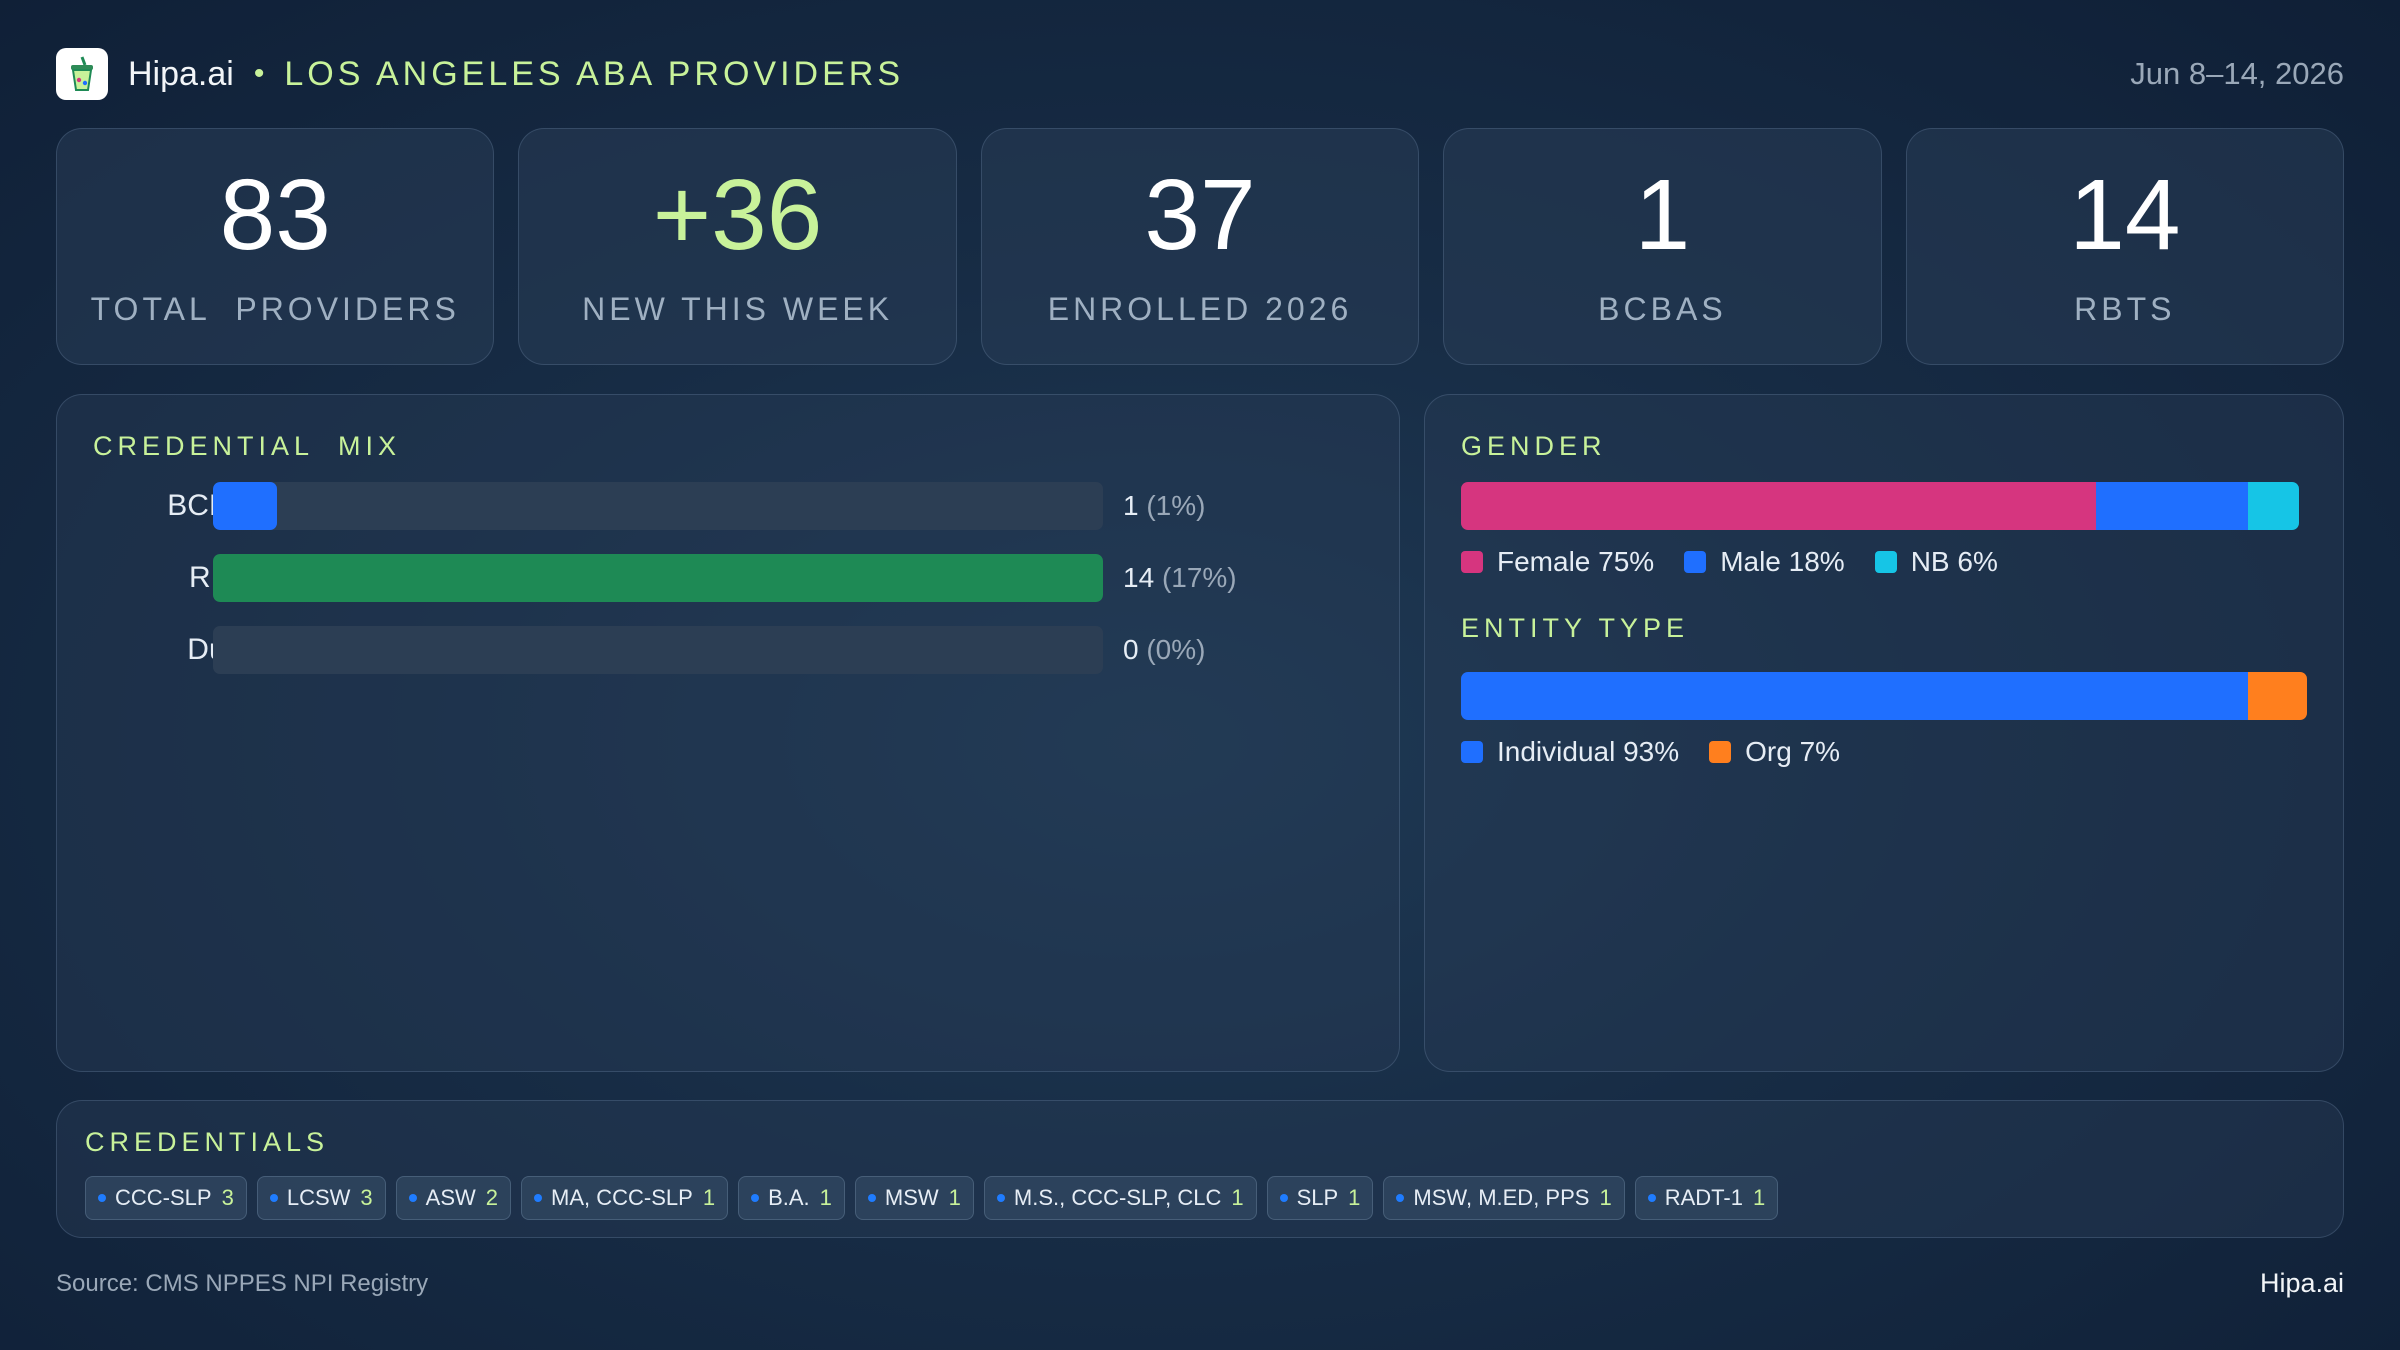 This screenshot has width=2400, height=1350. I want to click on segment-nb, so click(2273, 506).